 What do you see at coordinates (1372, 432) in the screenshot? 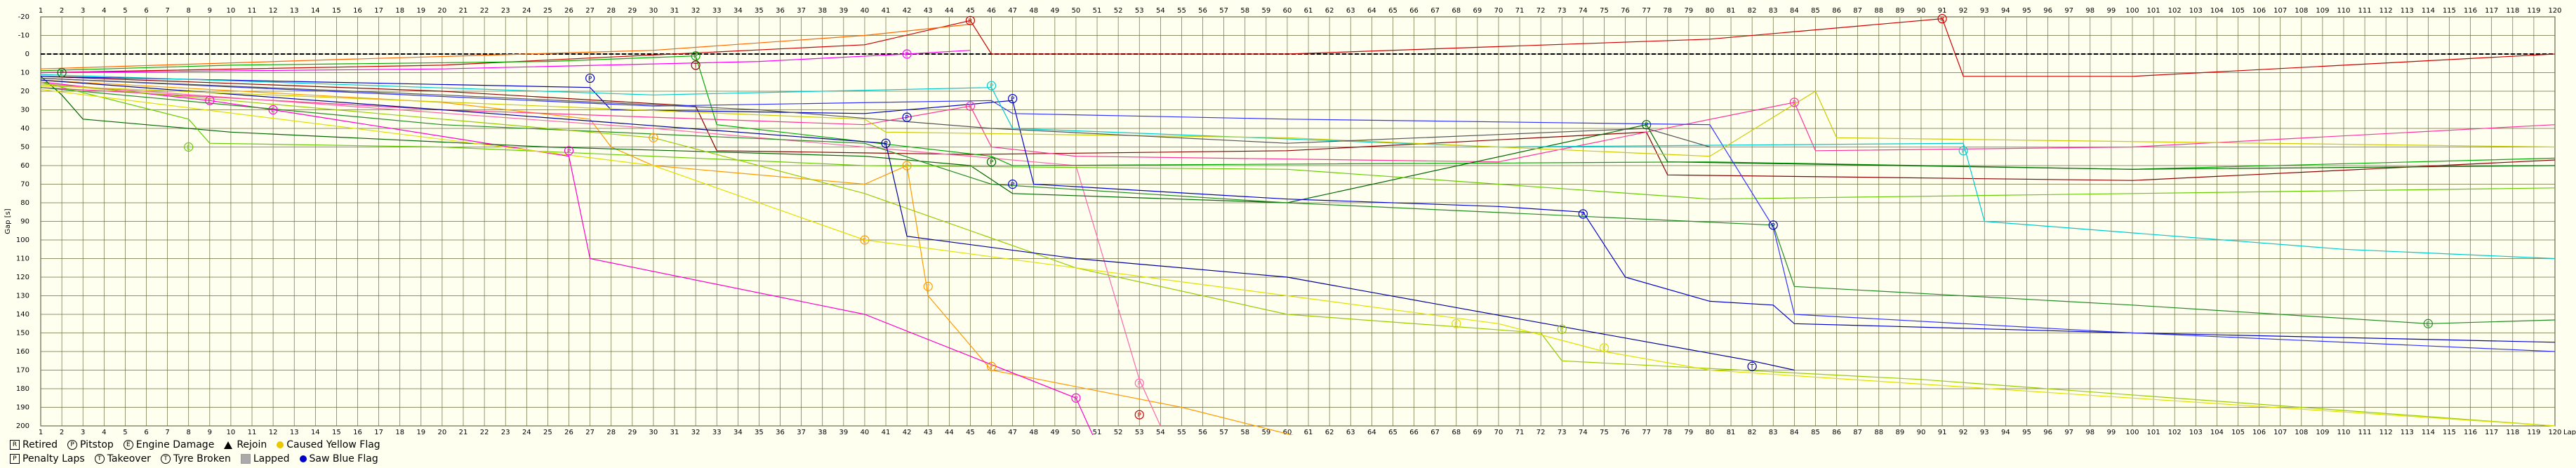
I see `x-tick-label-bottom: 64` at bounding box center [1372, 432].